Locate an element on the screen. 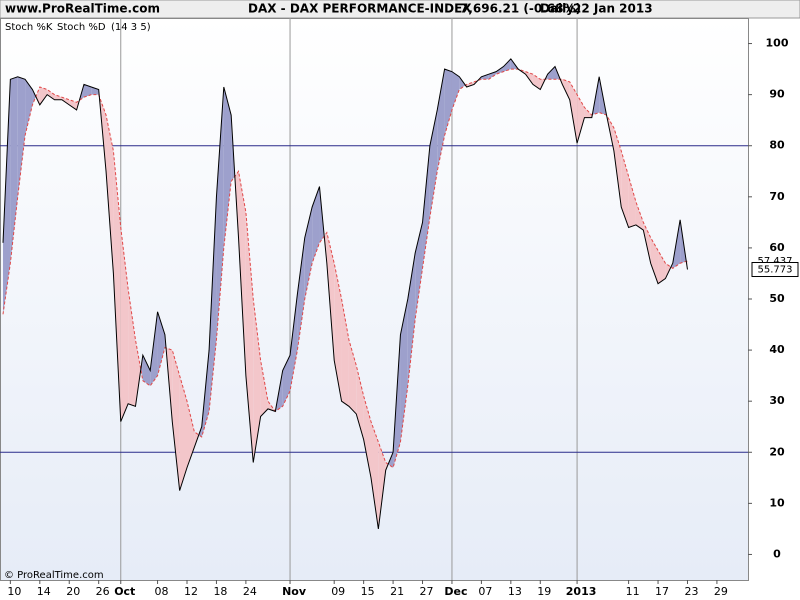 This screenshot has height=600, width=800. x-tick-label: 13 is located at coordinates (515, 591).